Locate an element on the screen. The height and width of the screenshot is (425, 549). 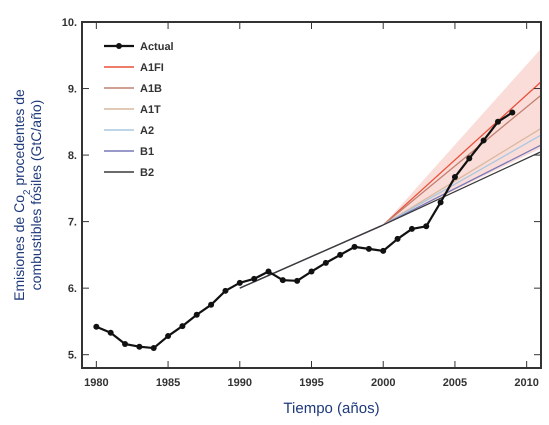
y-tick-label: 9. is located at coordinates (72, 90).